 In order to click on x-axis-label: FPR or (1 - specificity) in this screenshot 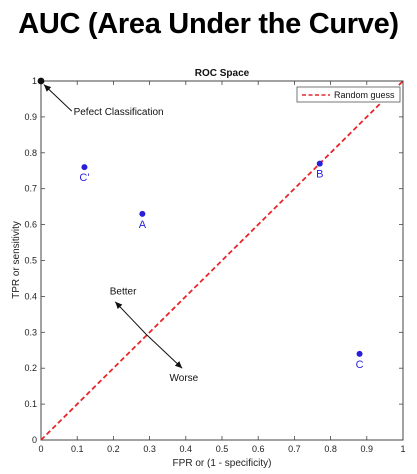, I will do `click(222, 463)`.